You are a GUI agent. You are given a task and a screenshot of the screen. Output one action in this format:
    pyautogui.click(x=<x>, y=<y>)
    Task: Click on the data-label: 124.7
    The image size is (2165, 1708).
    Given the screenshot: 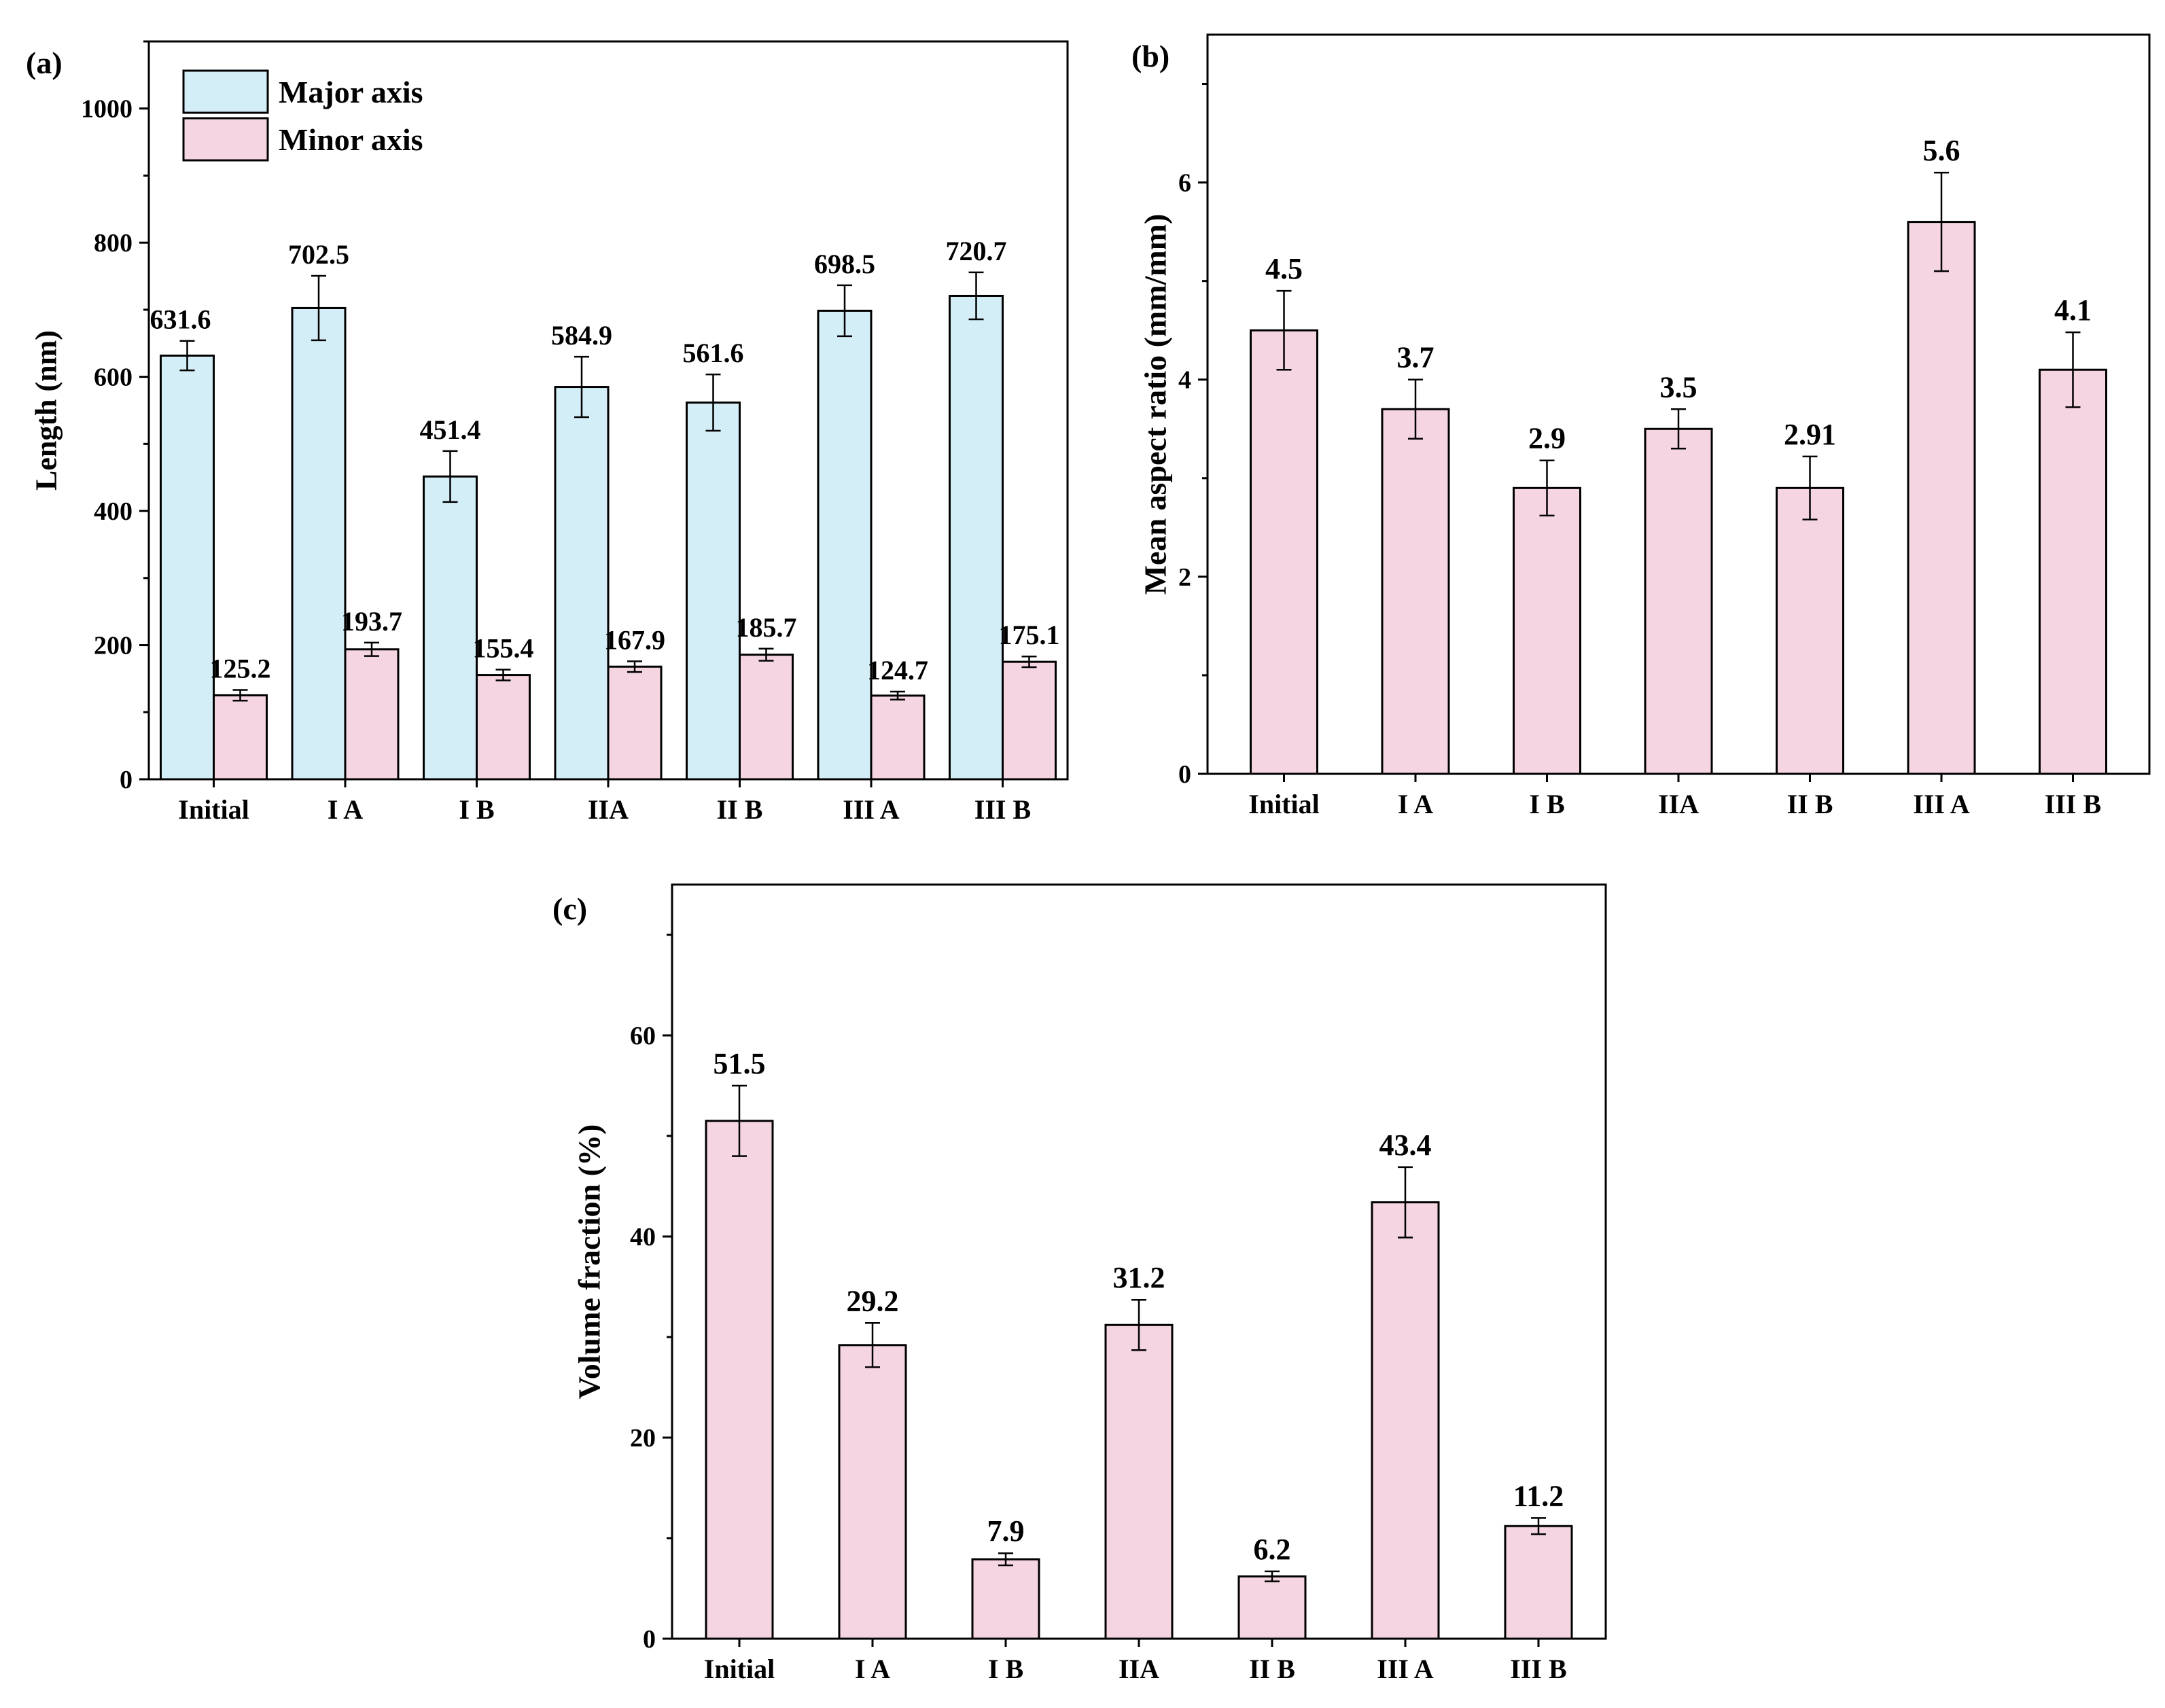 What is the action you would take?
    pyautogui.click(x=897, y=670)
    